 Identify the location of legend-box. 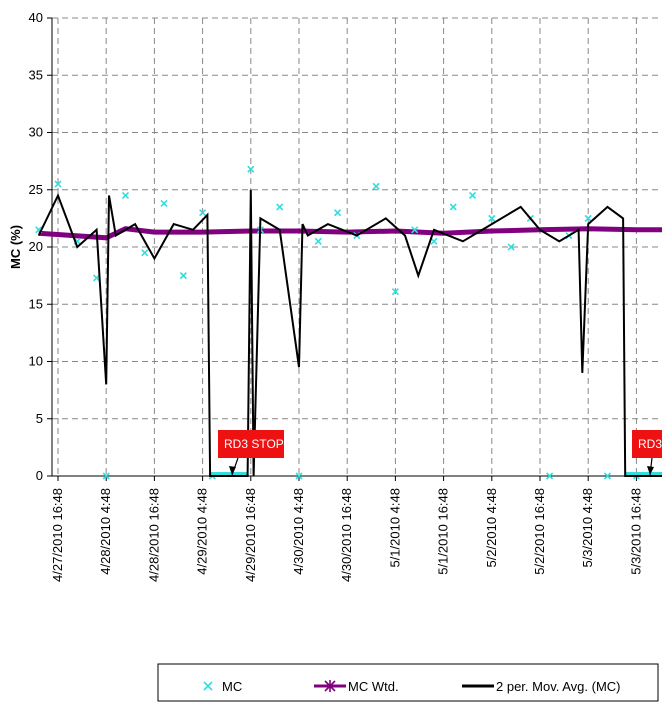
(408, 682).